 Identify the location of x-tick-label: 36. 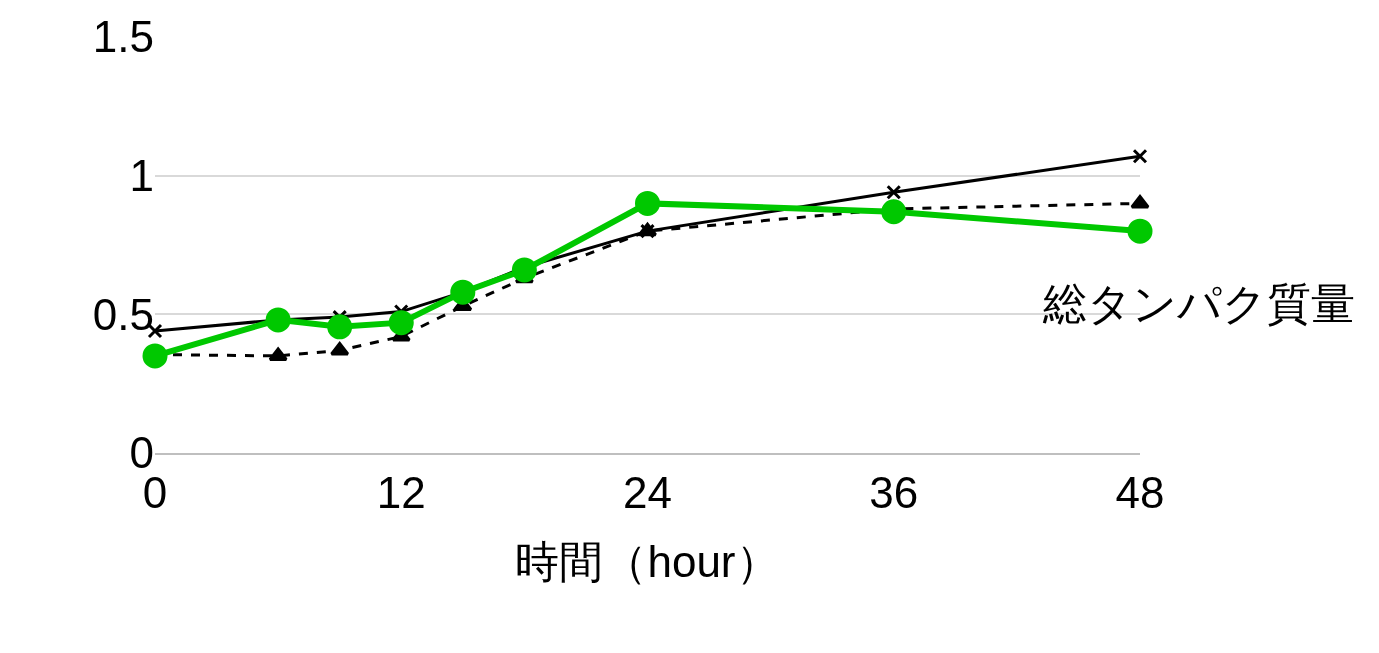
(894, 492).